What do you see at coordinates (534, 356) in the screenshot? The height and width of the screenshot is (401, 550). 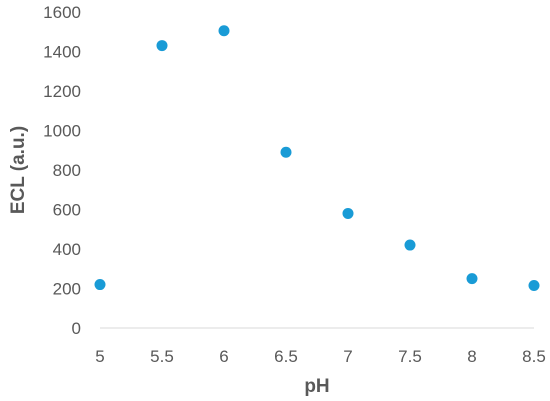 I see `x-tick-label: 8.5` at bounding box center [534, 356].